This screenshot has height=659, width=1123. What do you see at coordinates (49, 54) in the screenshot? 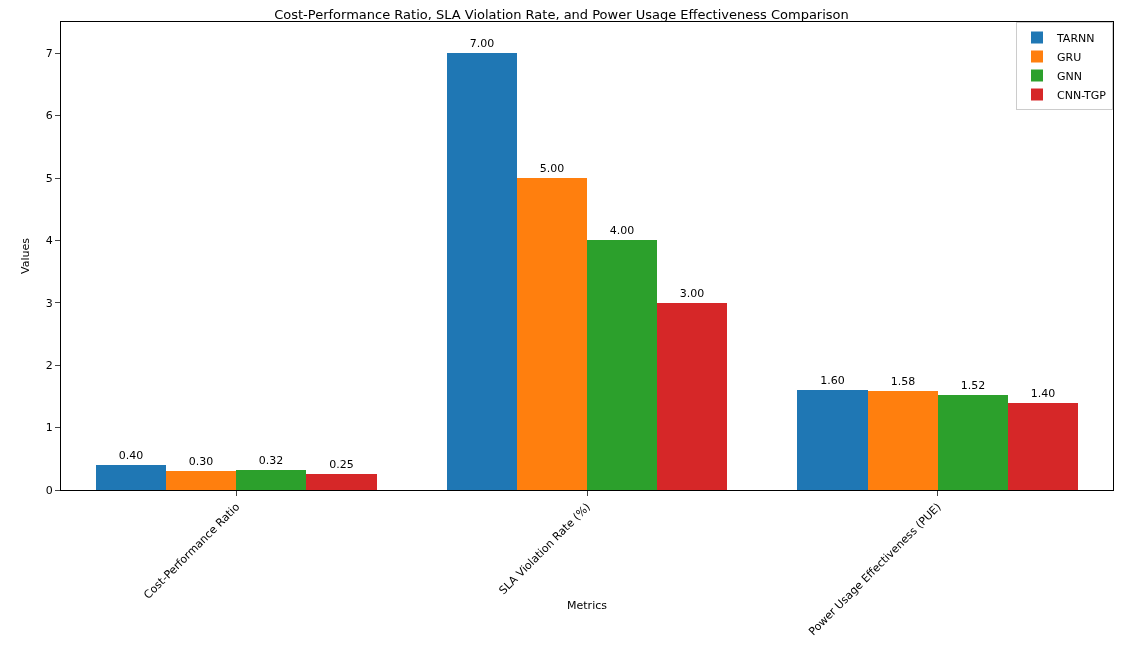
I see `y-tick-label: 7` at bounding box center [49, 54].